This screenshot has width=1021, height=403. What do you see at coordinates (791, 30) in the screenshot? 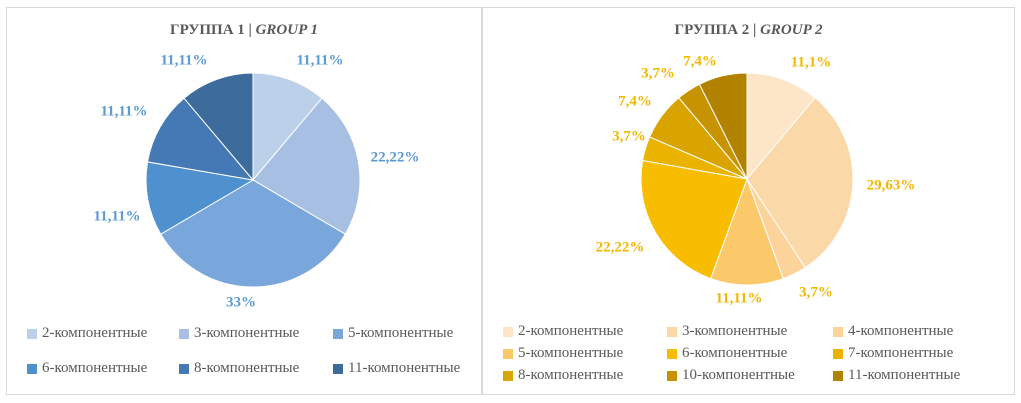
I see `title-italic: GROUP 2` at bounding box center [791, 30].